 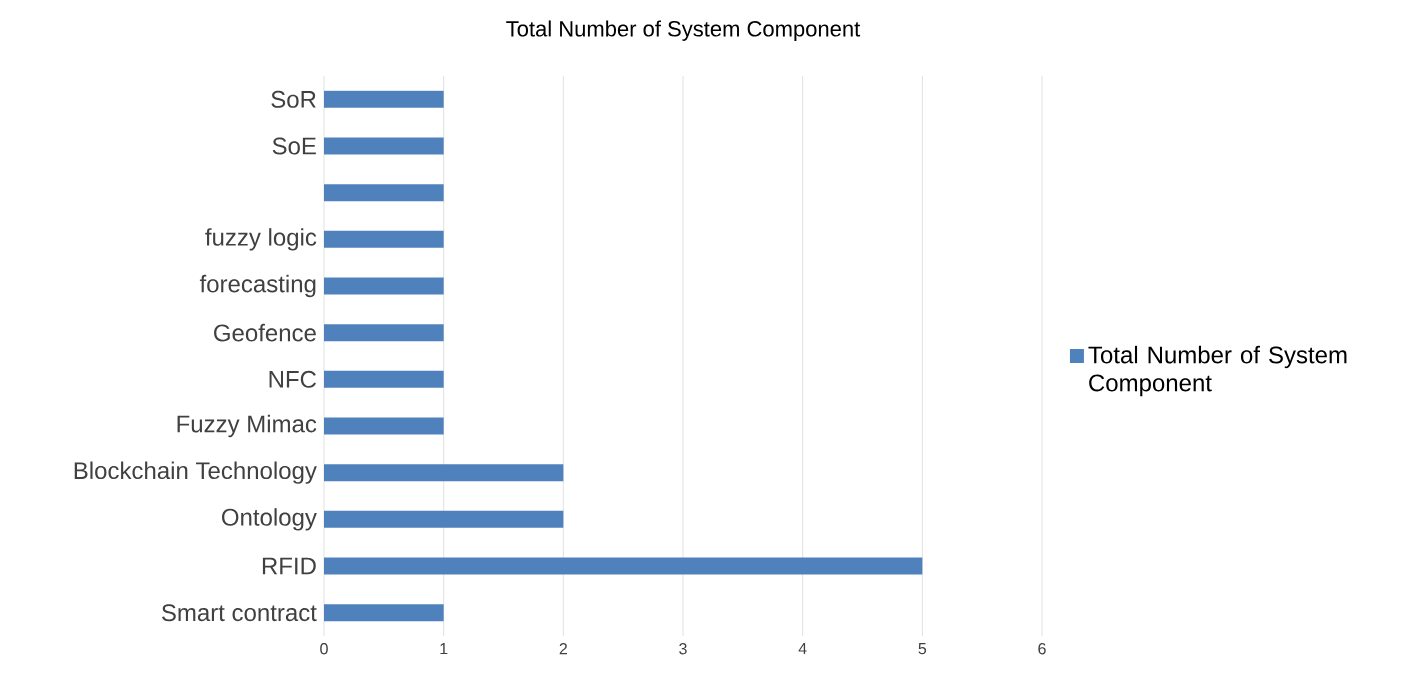 What do you see at coordinates (683, 30) in the screenshot?
I see `chart-title: Total Number of System Component` at bounding box center [683, 30].